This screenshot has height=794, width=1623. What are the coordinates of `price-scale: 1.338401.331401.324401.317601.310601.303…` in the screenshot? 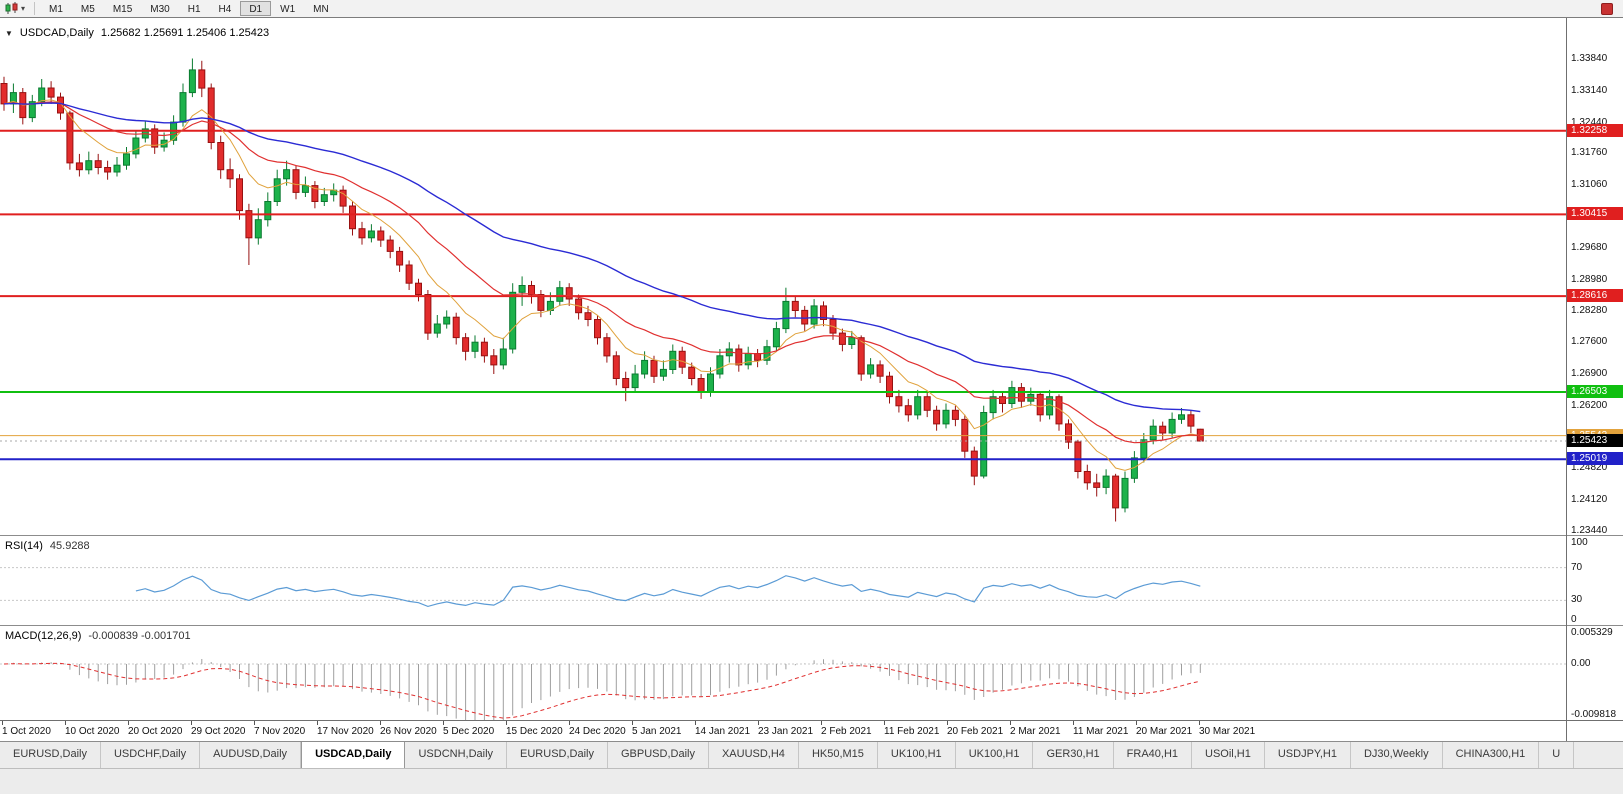 It's located at (1595, 276).